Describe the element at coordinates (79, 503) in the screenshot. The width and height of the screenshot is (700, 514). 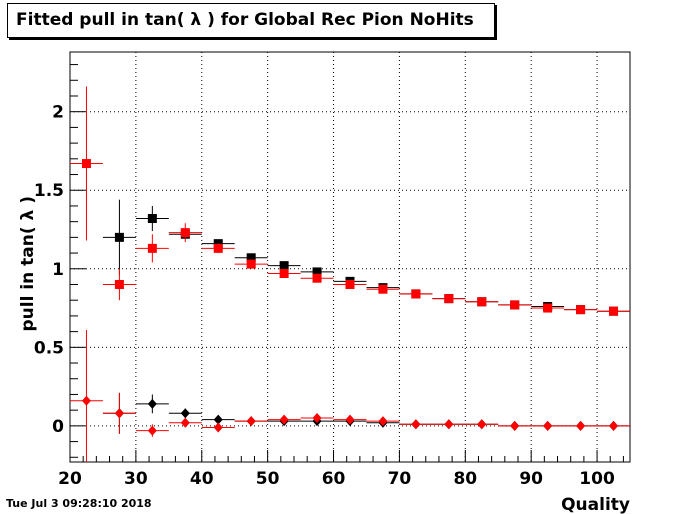
I see `timestamp-label: Tue Jul 3 09:28:10 2018` at that location.